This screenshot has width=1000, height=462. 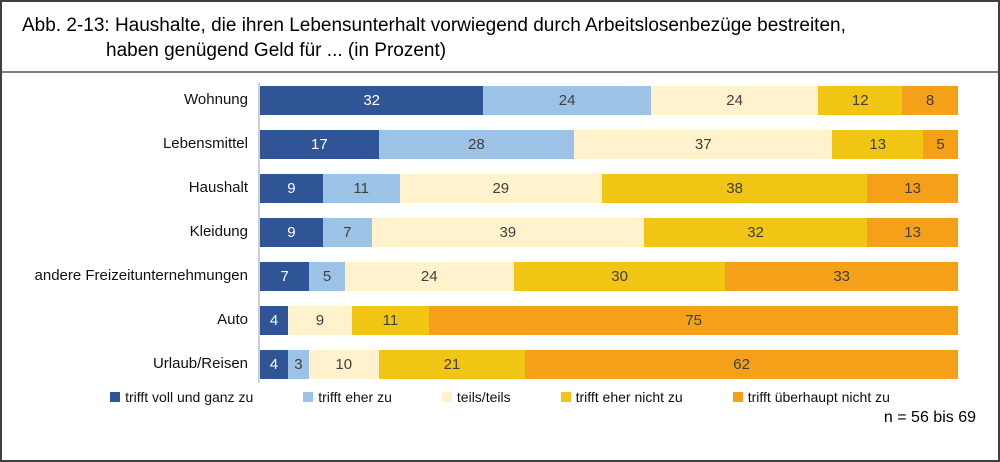 What do you see at coordinates (232, 320) in the screenshot?
I see `category-label: Auto` at bounding box center [232, 320].